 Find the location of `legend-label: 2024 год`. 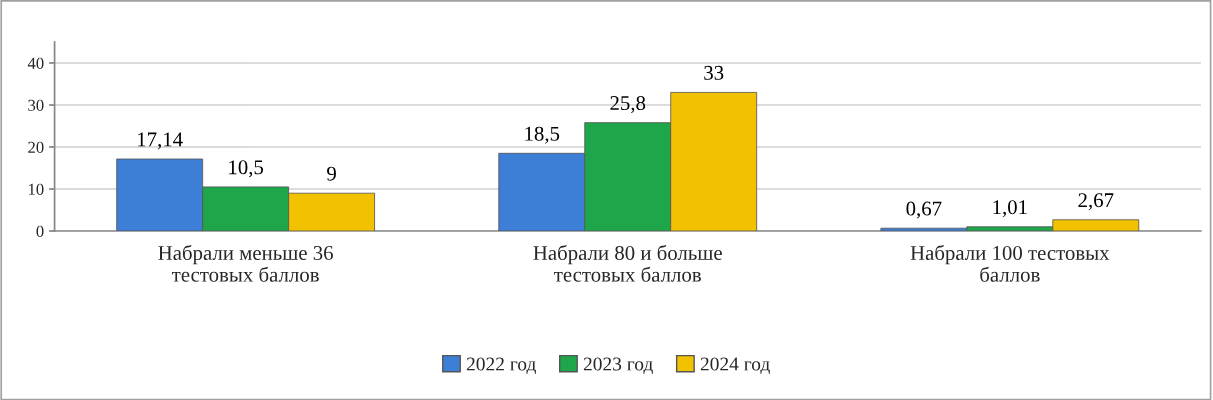

legend-label: 2024 год is located at coordinates (735, 366).